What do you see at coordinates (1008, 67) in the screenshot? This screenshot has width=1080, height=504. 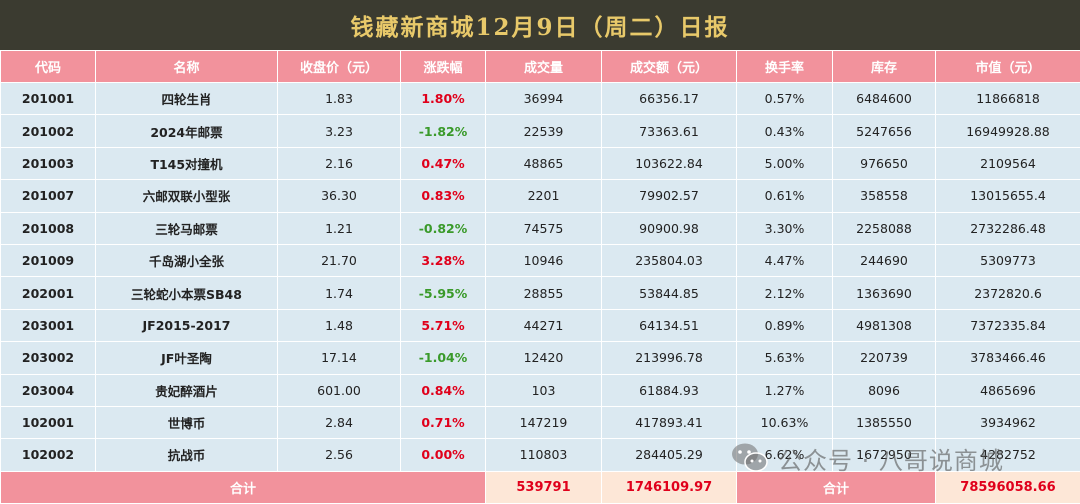 I see `col-header-market-value: 市值（元）` at bounding box center [1008, 67].